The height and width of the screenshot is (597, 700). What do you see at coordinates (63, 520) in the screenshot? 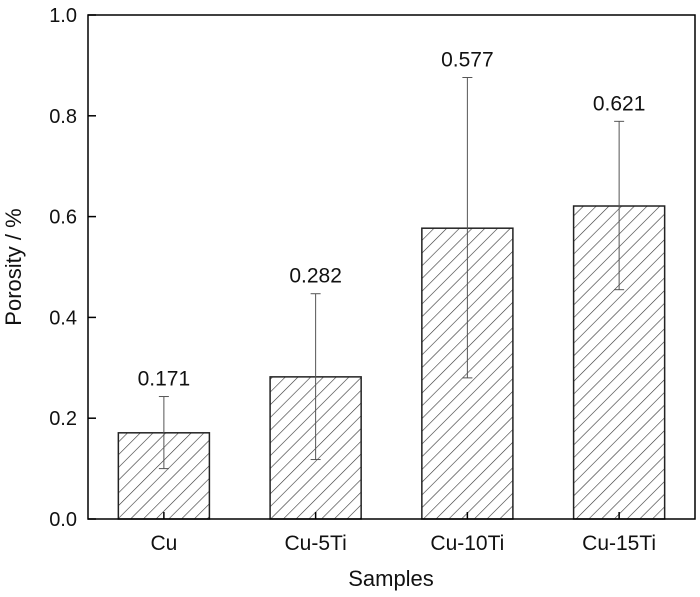
I see `y-tick-label: 0.0` at bounding box center [63, 520].